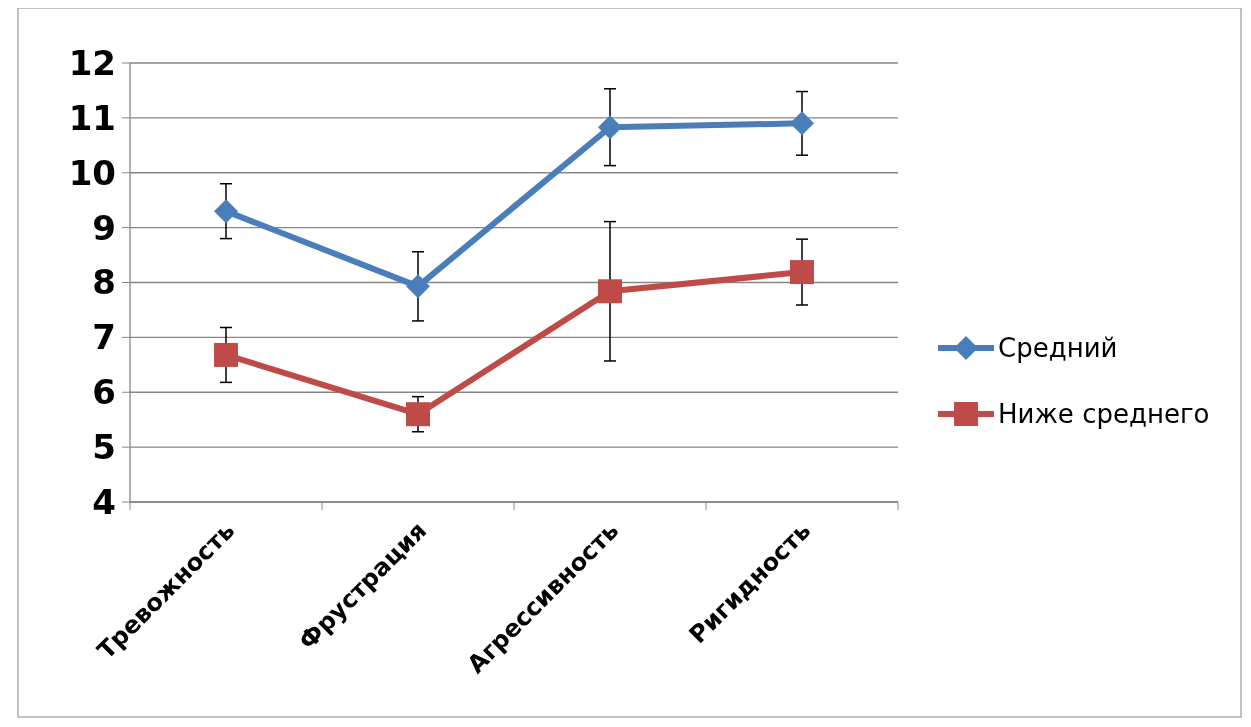 The image size is (1251, 727). I want to click on y-tick-label: 9, so click(104, 227).